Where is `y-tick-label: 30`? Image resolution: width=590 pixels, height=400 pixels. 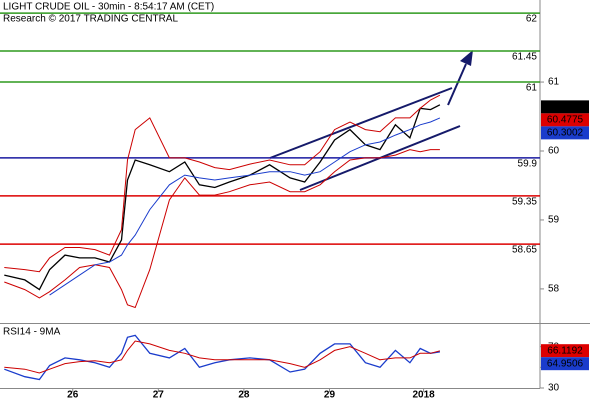 y-tick-label: 30 is located at coordinates (554, 388).